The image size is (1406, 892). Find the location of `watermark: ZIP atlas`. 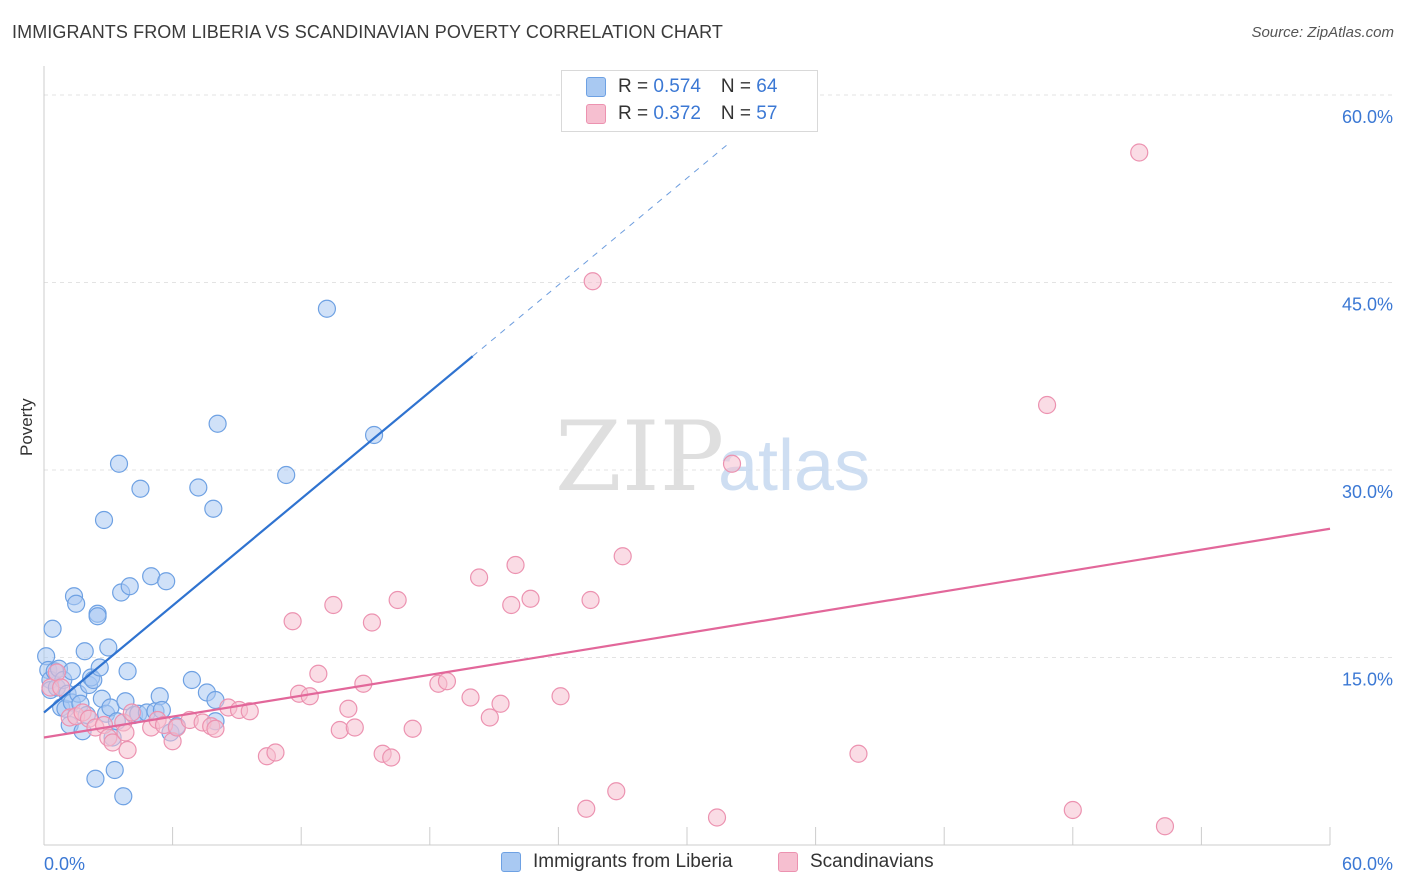

watermark: ZIP atlas is located at coordinates (712, 457).